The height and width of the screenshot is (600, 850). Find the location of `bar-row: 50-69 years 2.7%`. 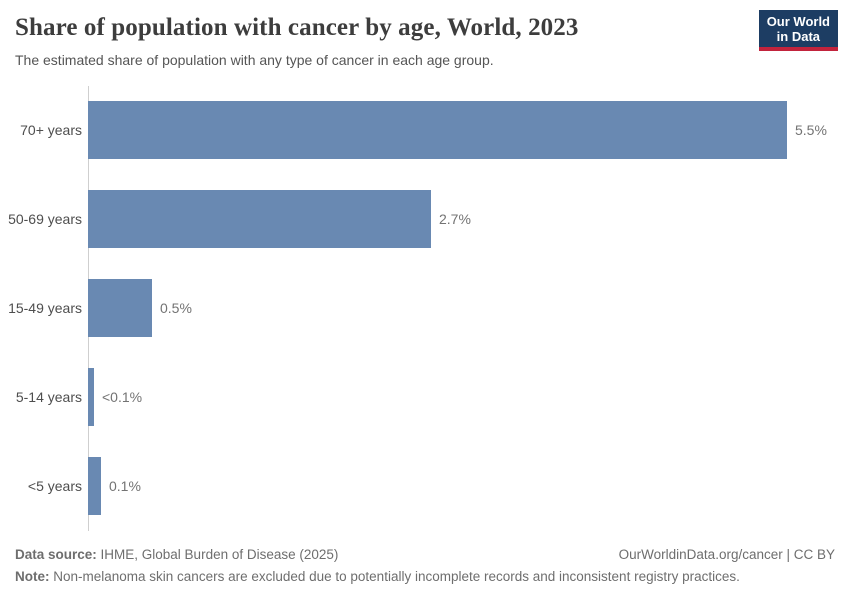

bar-row: 50-69 years 2.7% is located at coordinates (425, 219).